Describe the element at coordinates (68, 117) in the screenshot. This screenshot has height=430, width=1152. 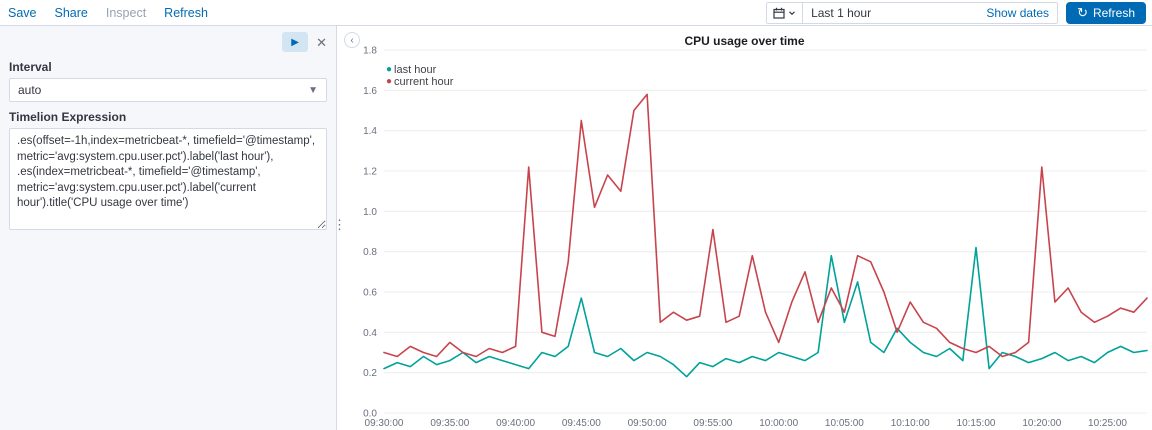
I see `timelion-expression-label: Timelion Expression` at that location.